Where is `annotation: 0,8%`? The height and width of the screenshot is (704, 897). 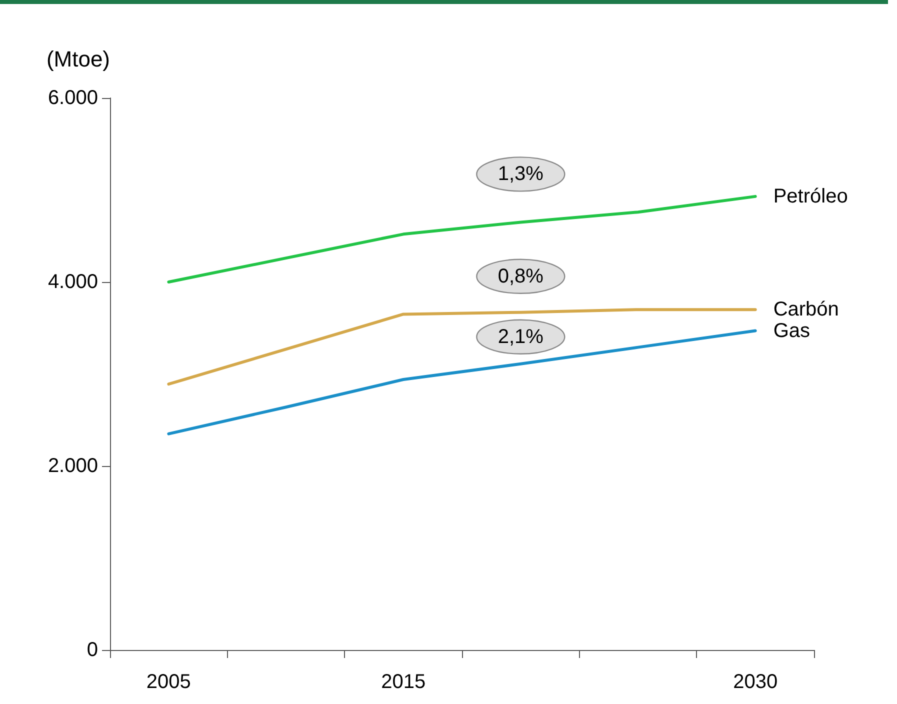
annotation: 0,8% is located at coordinates (521, 276).